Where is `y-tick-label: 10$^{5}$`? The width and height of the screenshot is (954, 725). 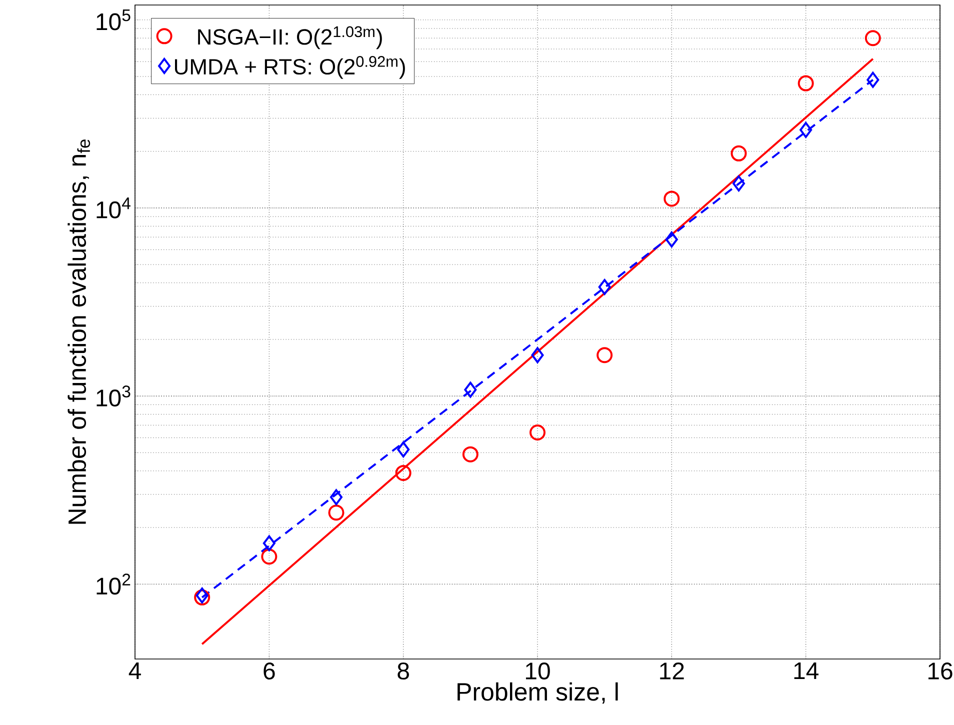
y-tick-label: 10$^{5}$ is located at coordinates (113, 19).